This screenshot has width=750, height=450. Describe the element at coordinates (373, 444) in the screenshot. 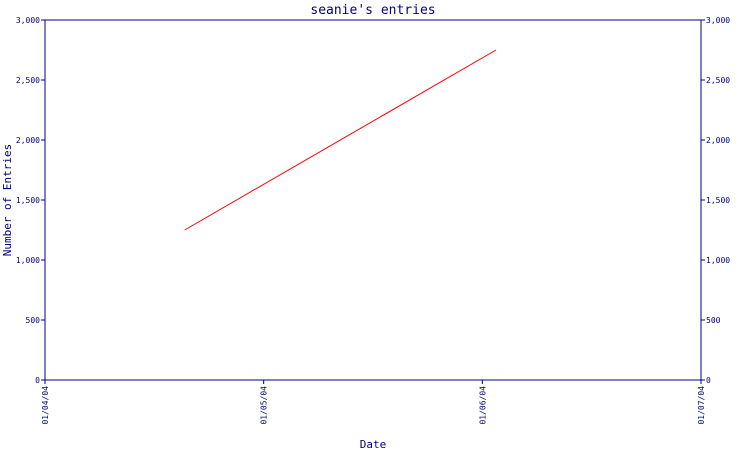

I see `x-axis-label: Date` at that location.